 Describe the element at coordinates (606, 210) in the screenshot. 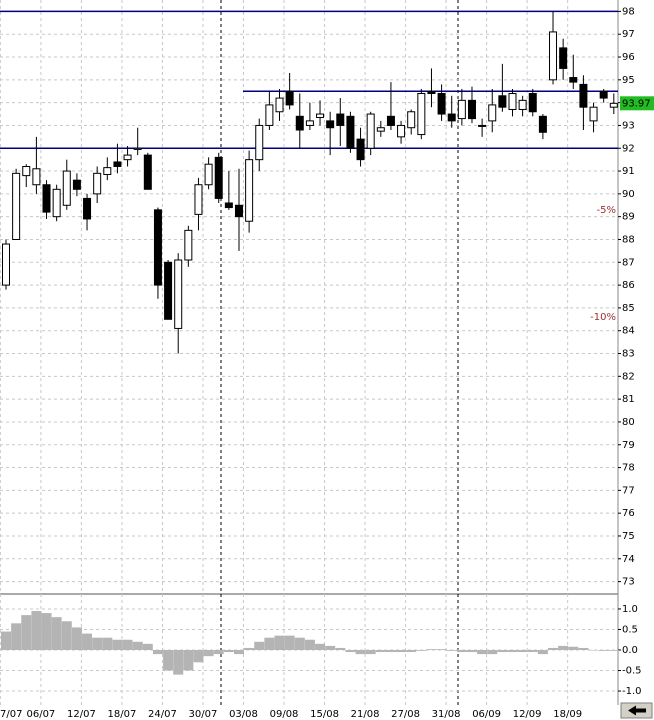

I see `percent-annotation: -5%` at that location.